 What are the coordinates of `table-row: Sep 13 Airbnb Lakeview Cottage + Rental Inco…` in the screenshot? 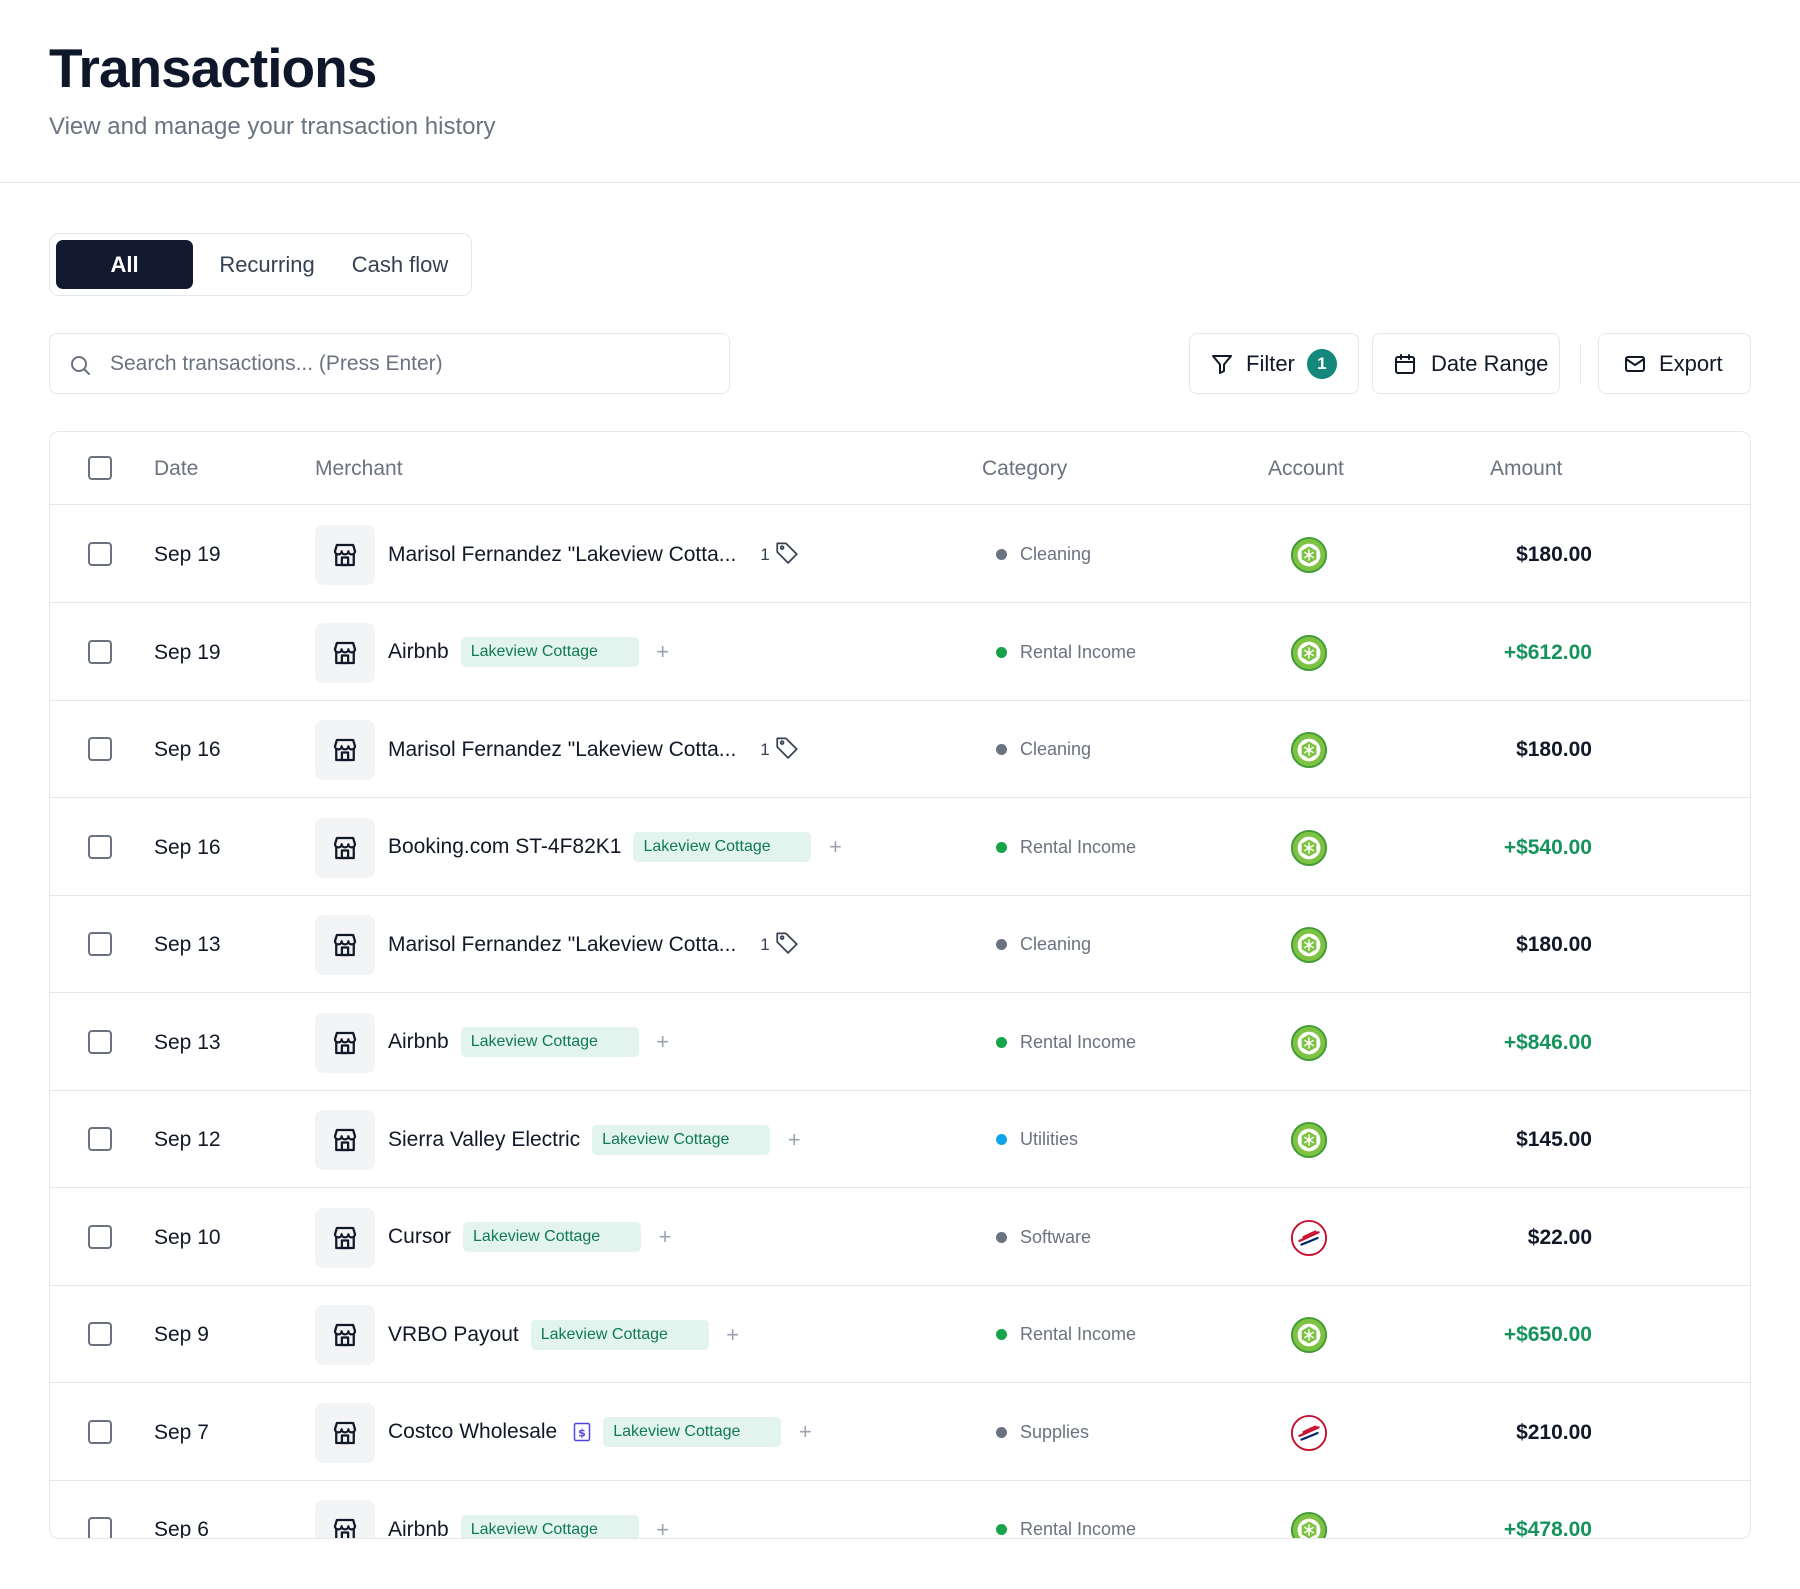 It's located at (900, 1042).